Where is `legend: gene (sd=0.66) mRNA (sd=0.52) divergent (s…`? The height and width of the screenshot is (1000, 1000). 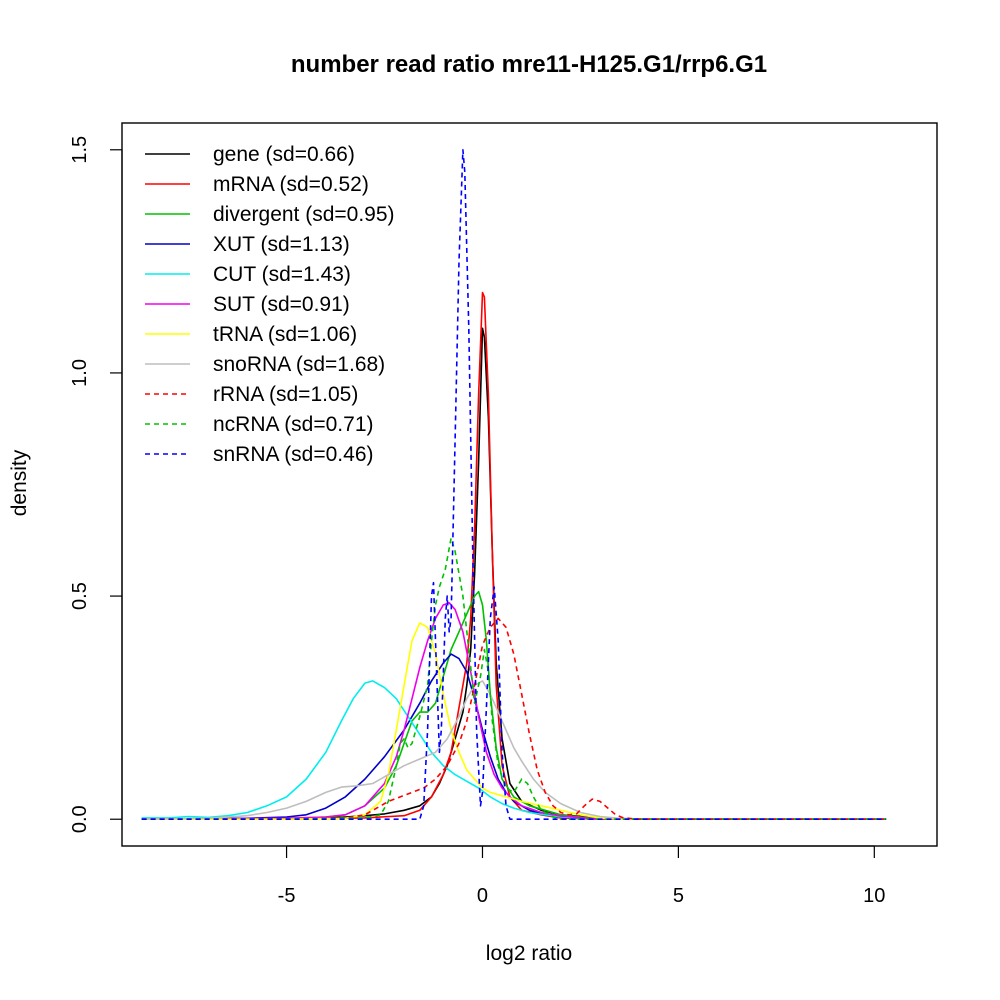 legend: gene (sd=0.66) mRNA (sd=0.52) divergent (s… is located at coordinates (270, 304).